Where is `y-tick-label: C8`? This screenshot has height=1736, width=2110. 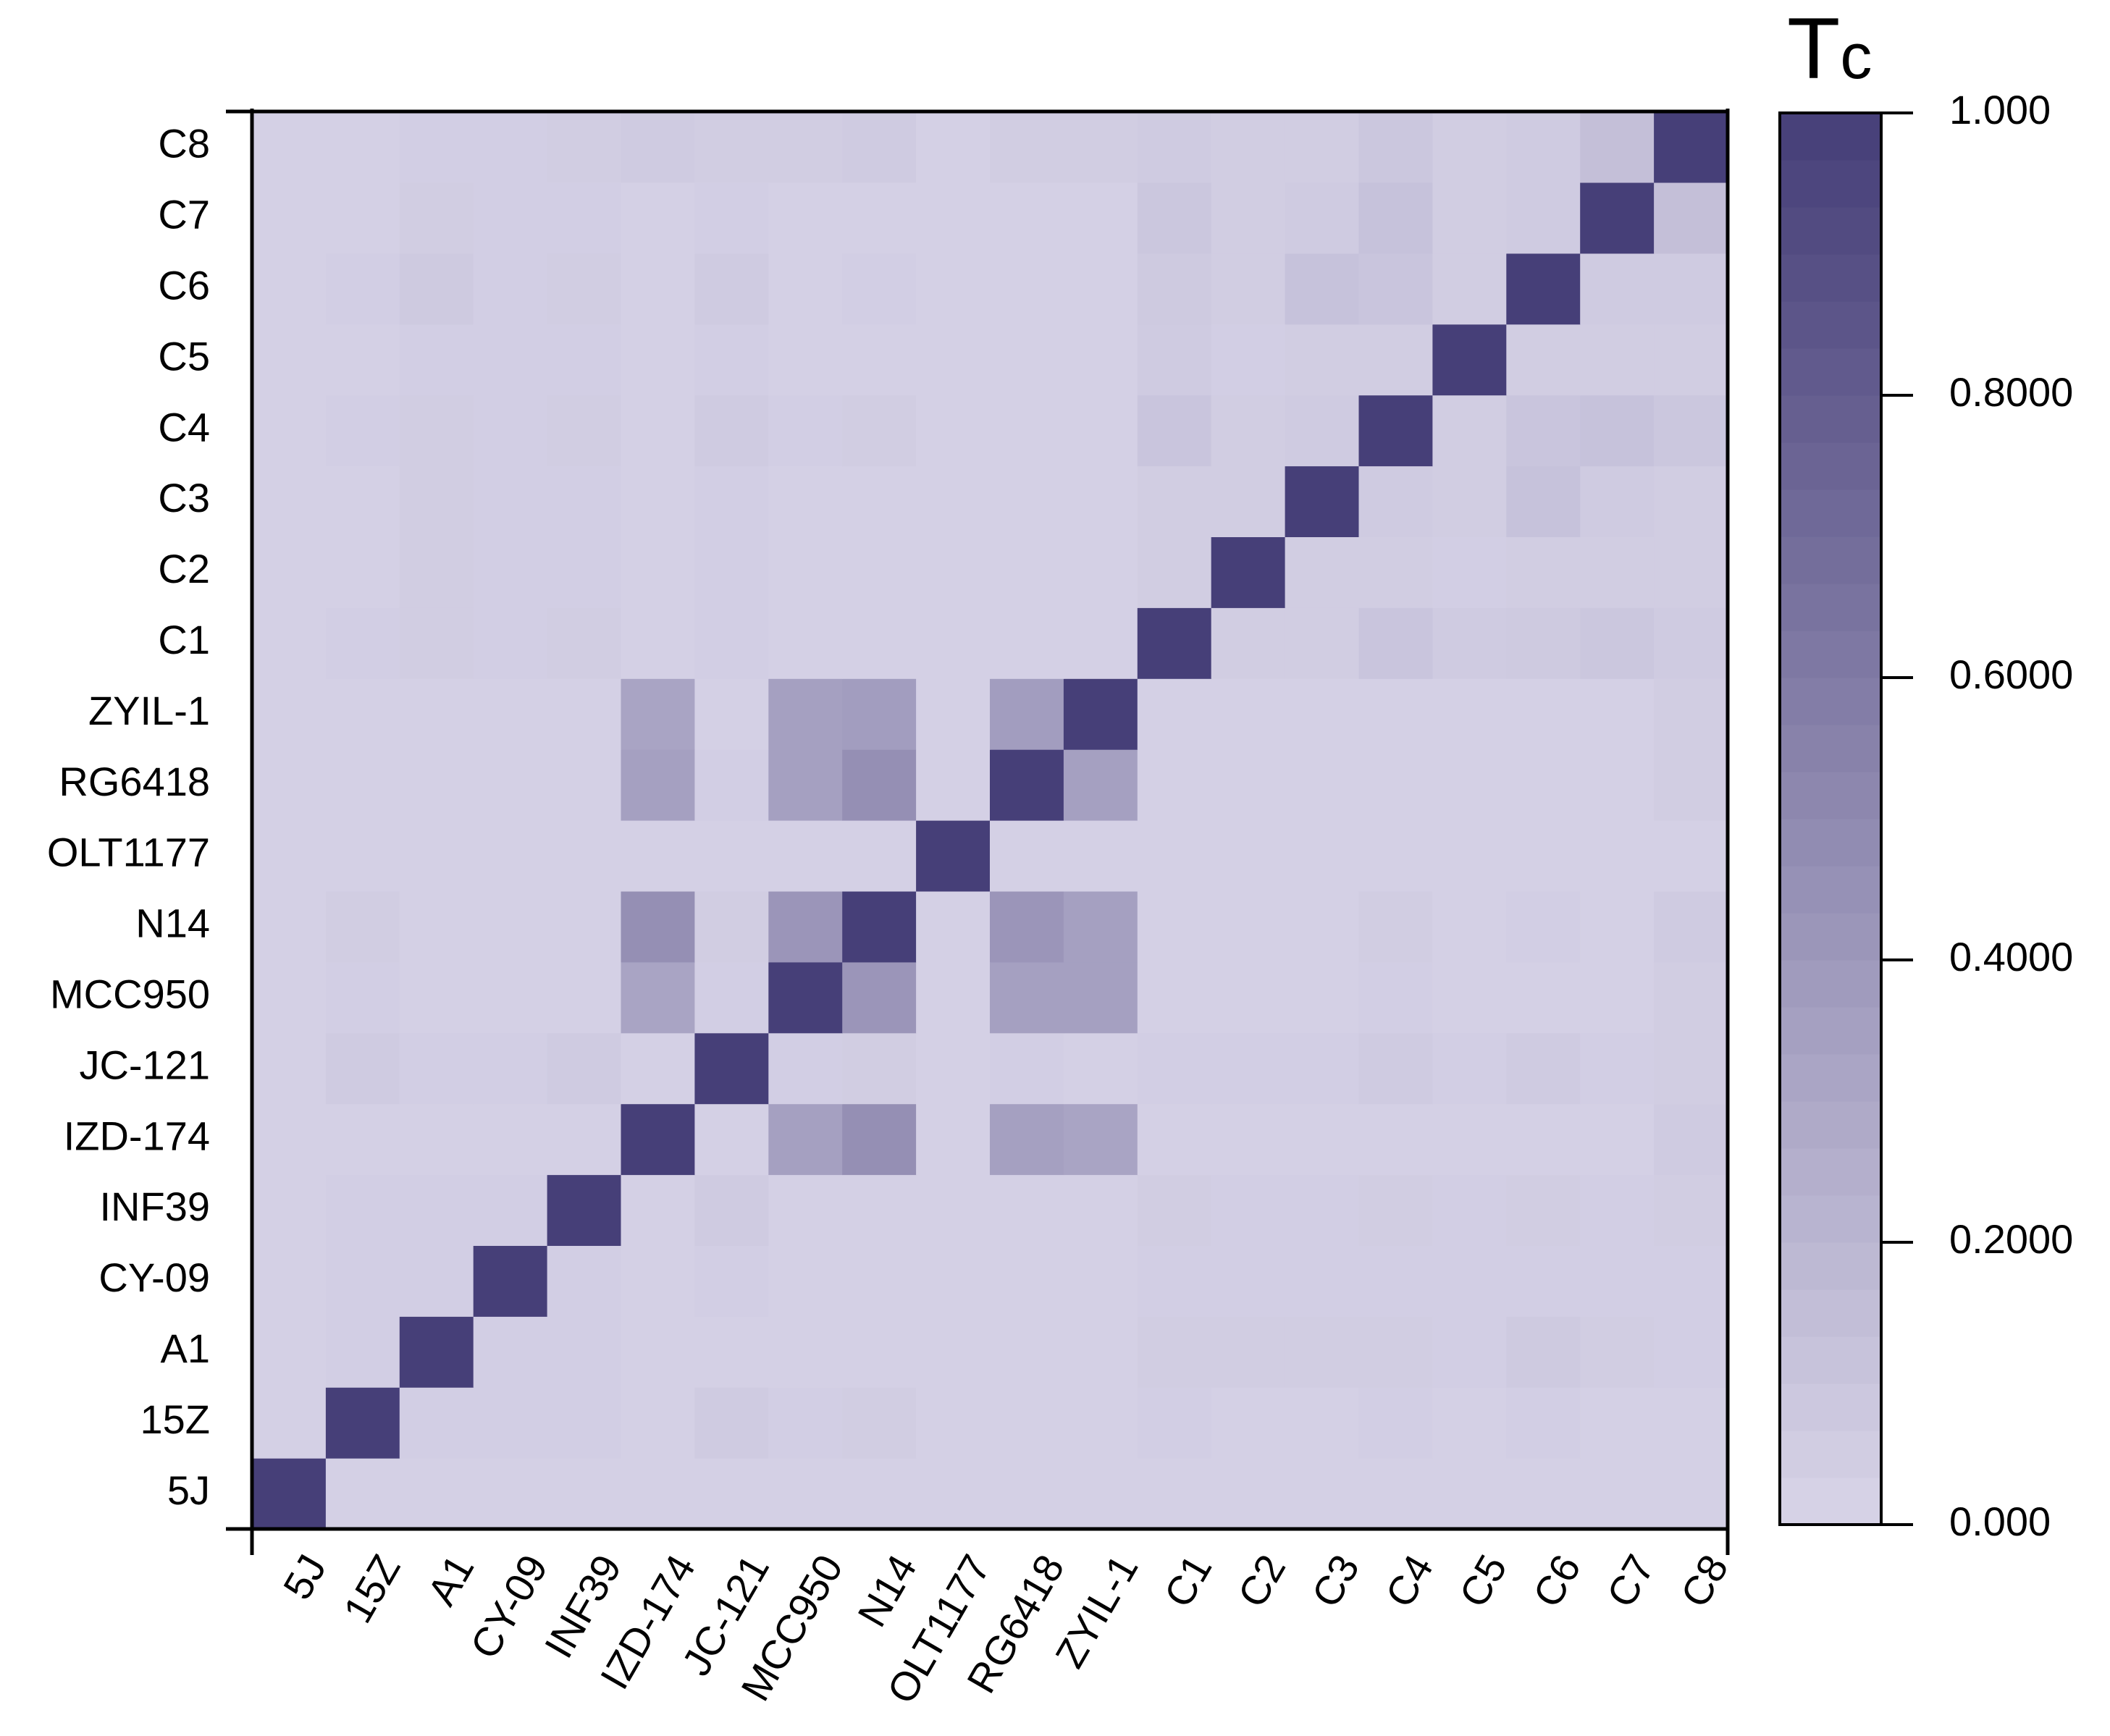
y-tick-label: C8 is located at coordinates (184, 144).